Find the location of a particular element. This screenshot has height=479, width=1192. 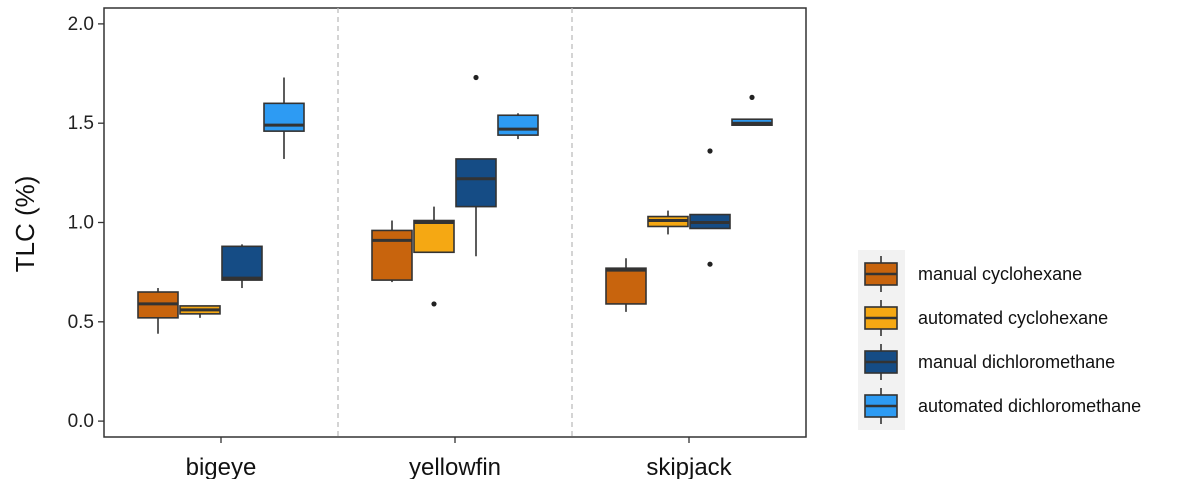

legend-label: automated cyclohexane is located at coordinates (1013, 318).